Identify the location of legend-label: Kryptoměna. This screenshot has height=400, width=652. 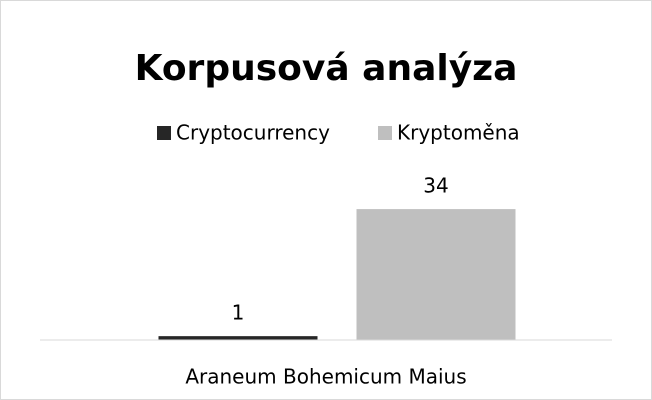
(458, 133).